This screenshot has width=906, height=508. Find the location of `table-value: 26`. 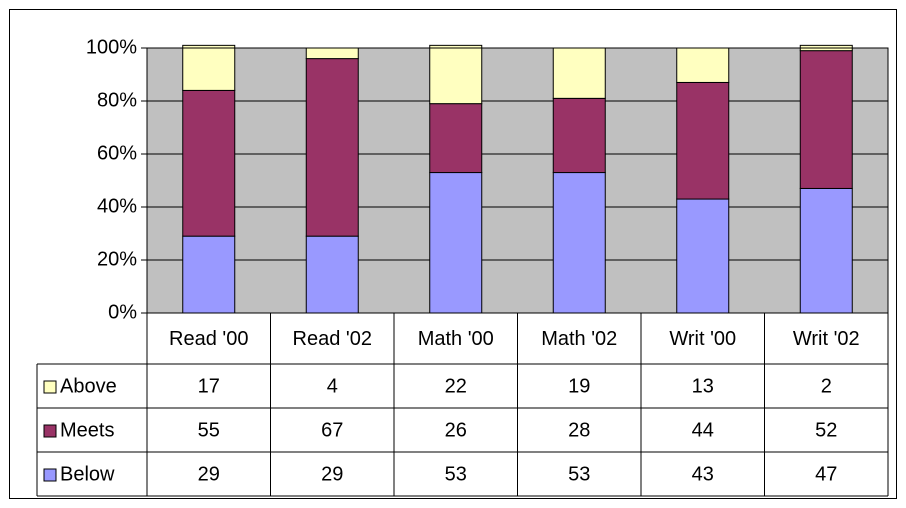

table-value: 26 is located at coordinates (456, 430).